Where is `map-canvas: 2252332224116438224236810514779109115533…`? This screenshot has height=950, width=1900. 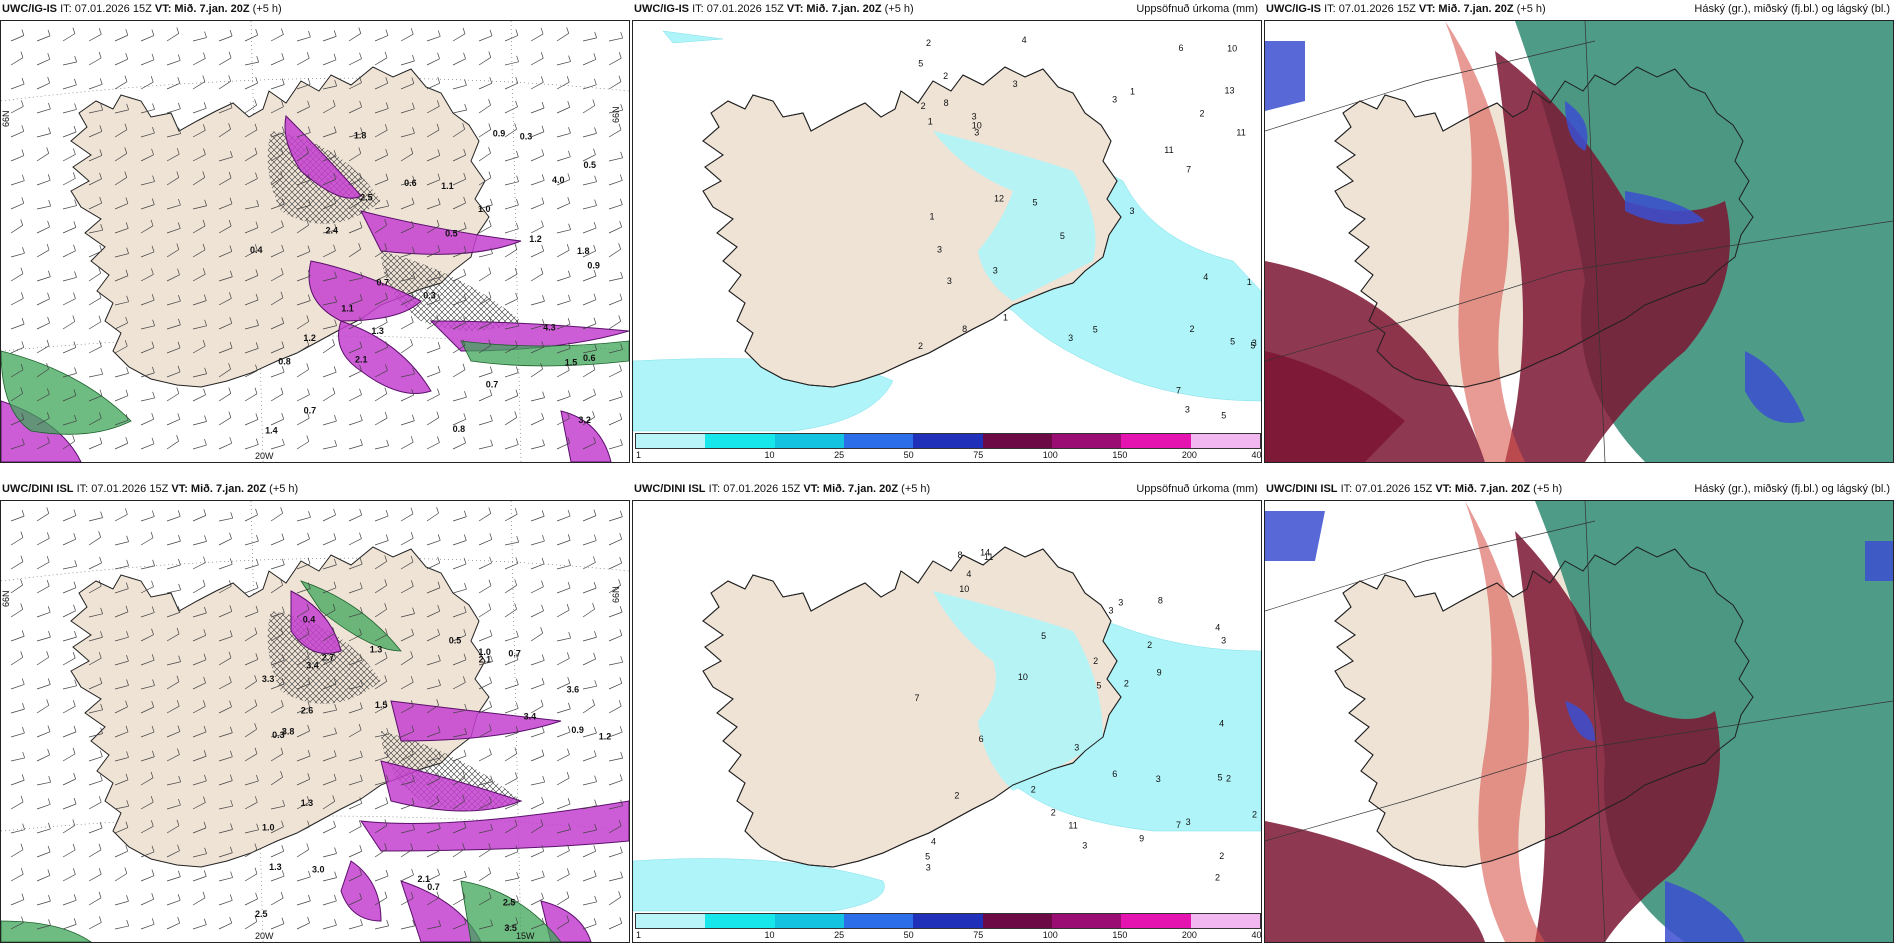
map-canvas: 2252332224116438224236810514779109115533… is located at coordinates (947, 729).